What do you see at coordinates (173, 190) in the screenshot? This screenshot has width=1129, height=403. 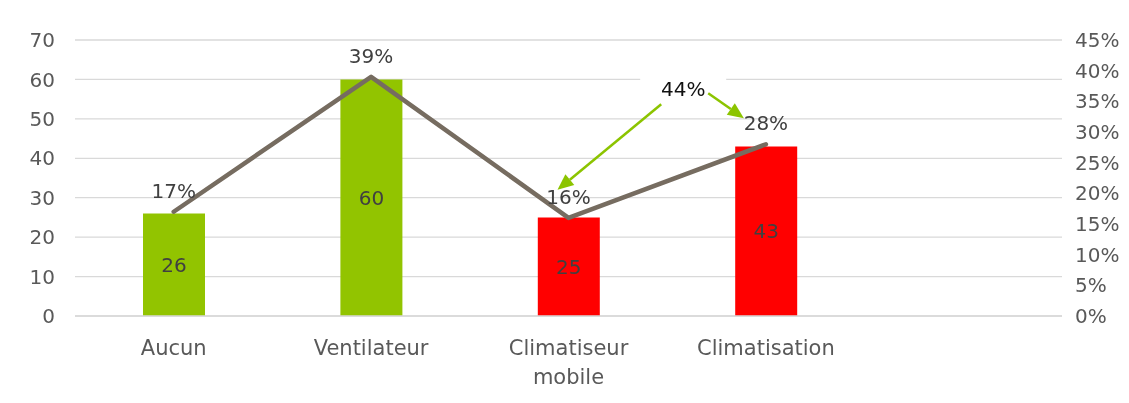 I see `data-label: 17%` at bounding box center [173, 190].